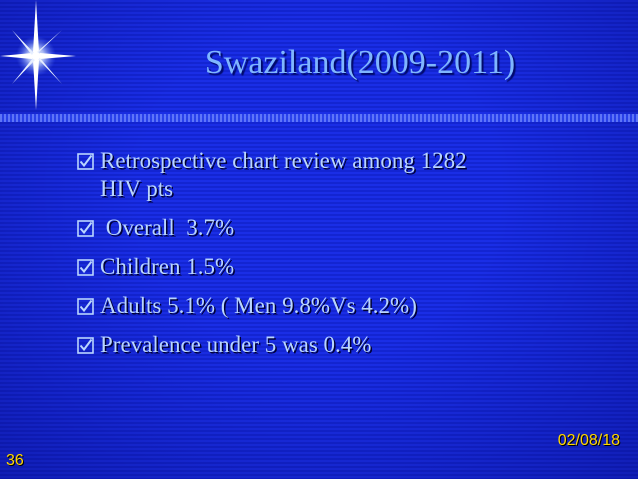  Describe the element at coordinates (167, 266) in the screenshot. I see `bullet-text: Children 1.5%` at that location.